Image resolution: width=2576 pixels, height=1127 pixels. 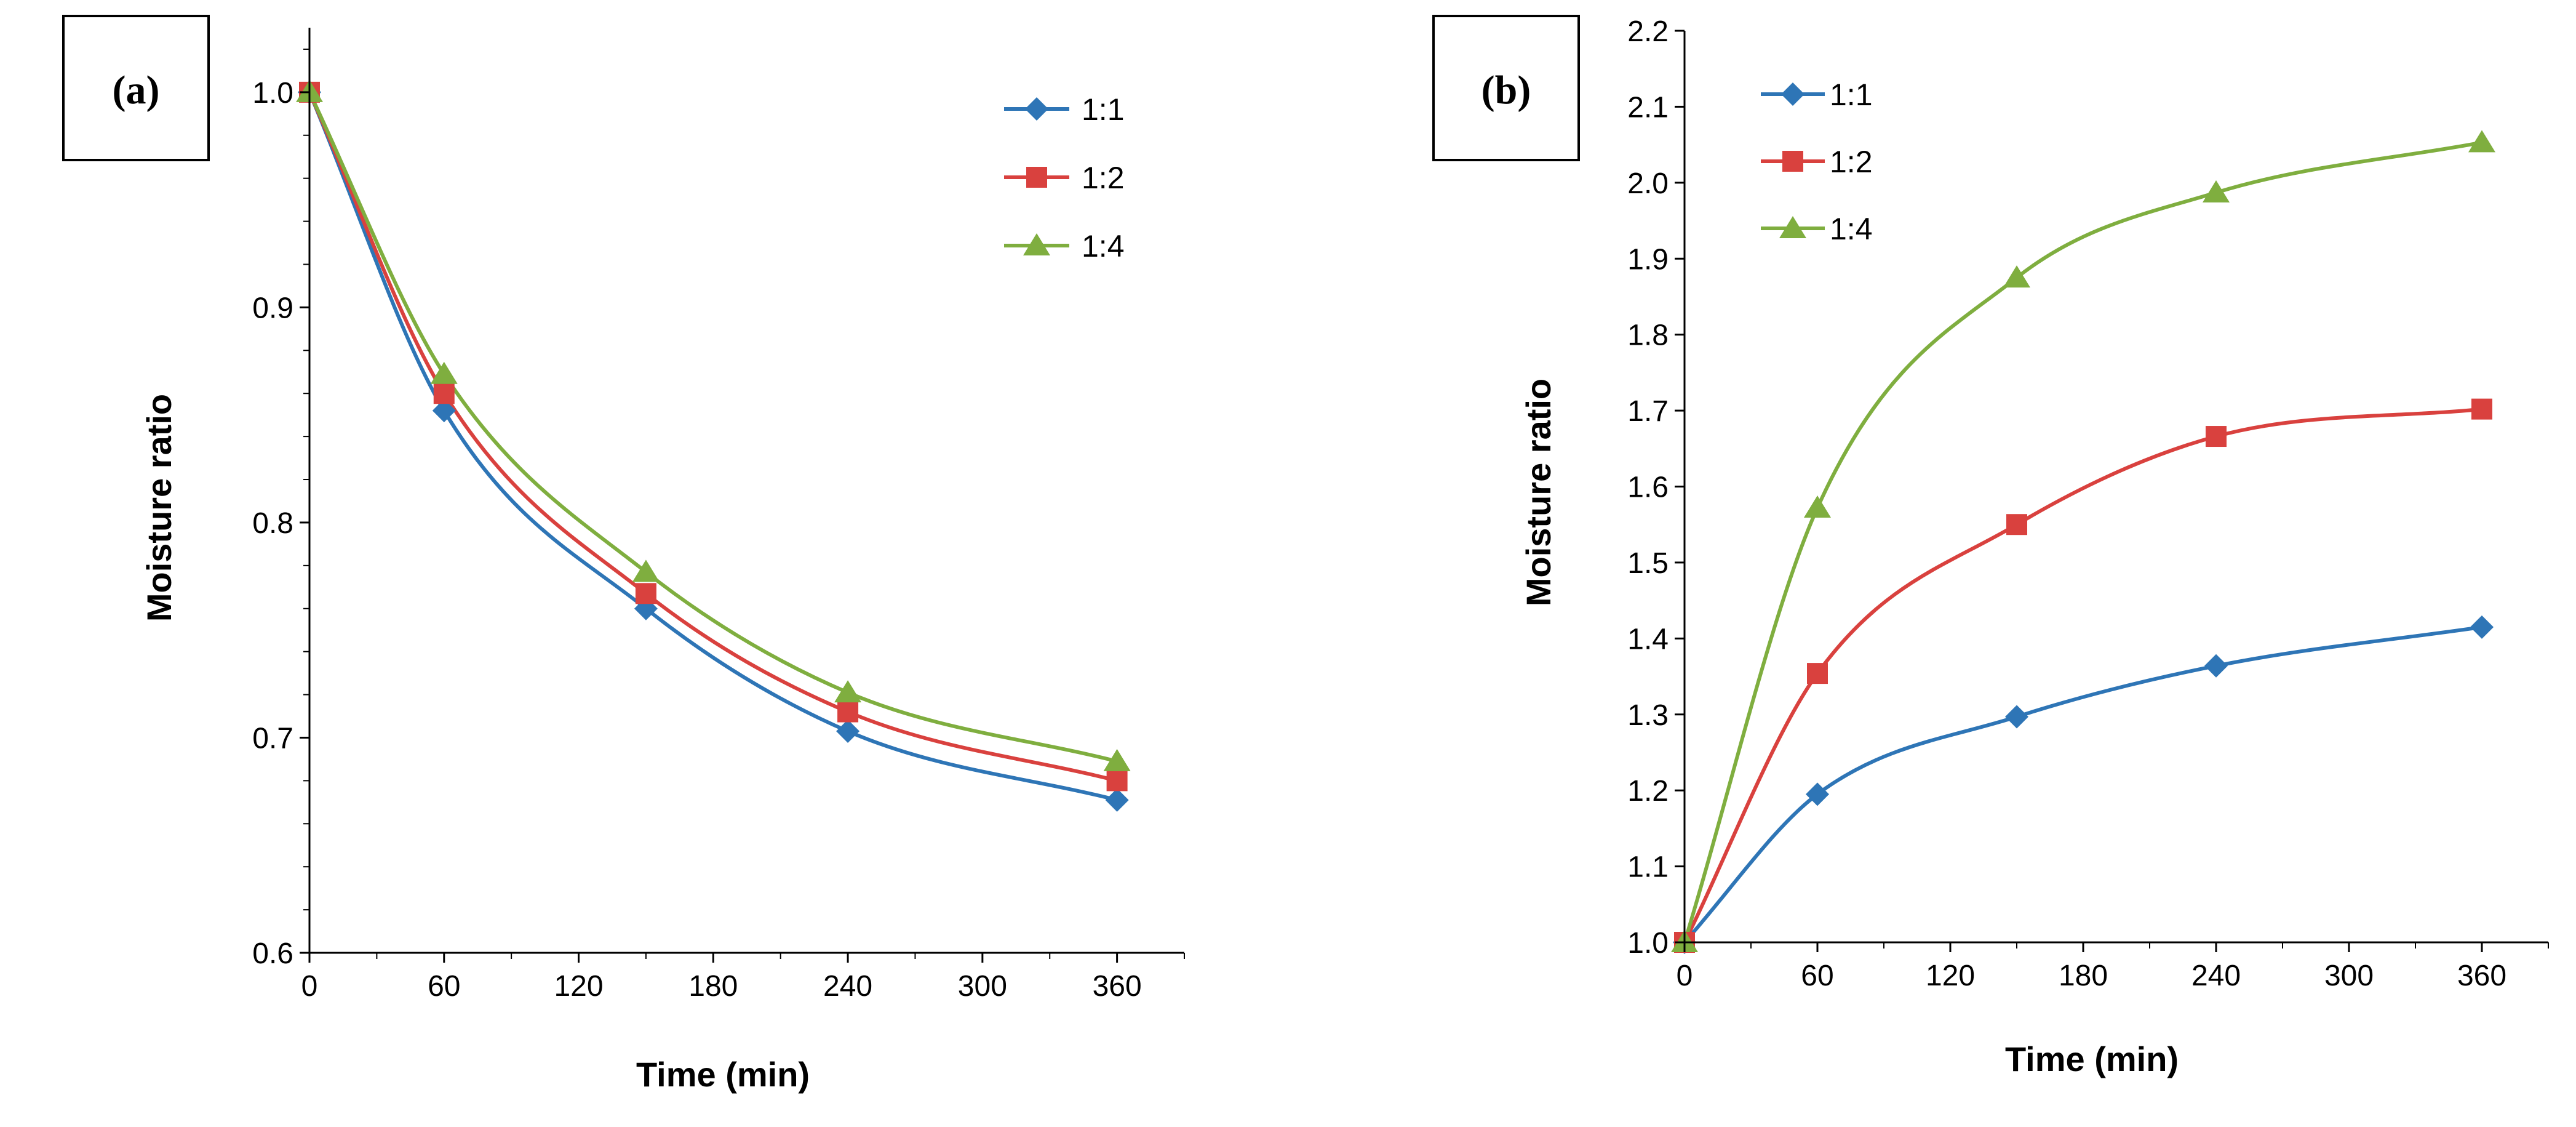 What do you see at coordinates (2216, 976) in the screenshot?
I see `x-tick-label-b-4: 240` at bounding box center [2216, 976].